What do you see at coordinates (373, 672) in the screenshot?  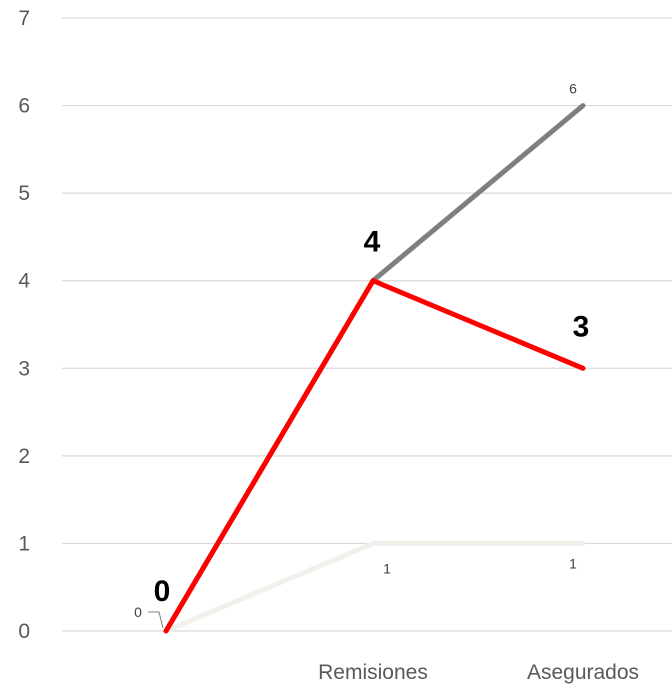 I see `x-category-label: Remisiones` at bounding box center [373, 672].